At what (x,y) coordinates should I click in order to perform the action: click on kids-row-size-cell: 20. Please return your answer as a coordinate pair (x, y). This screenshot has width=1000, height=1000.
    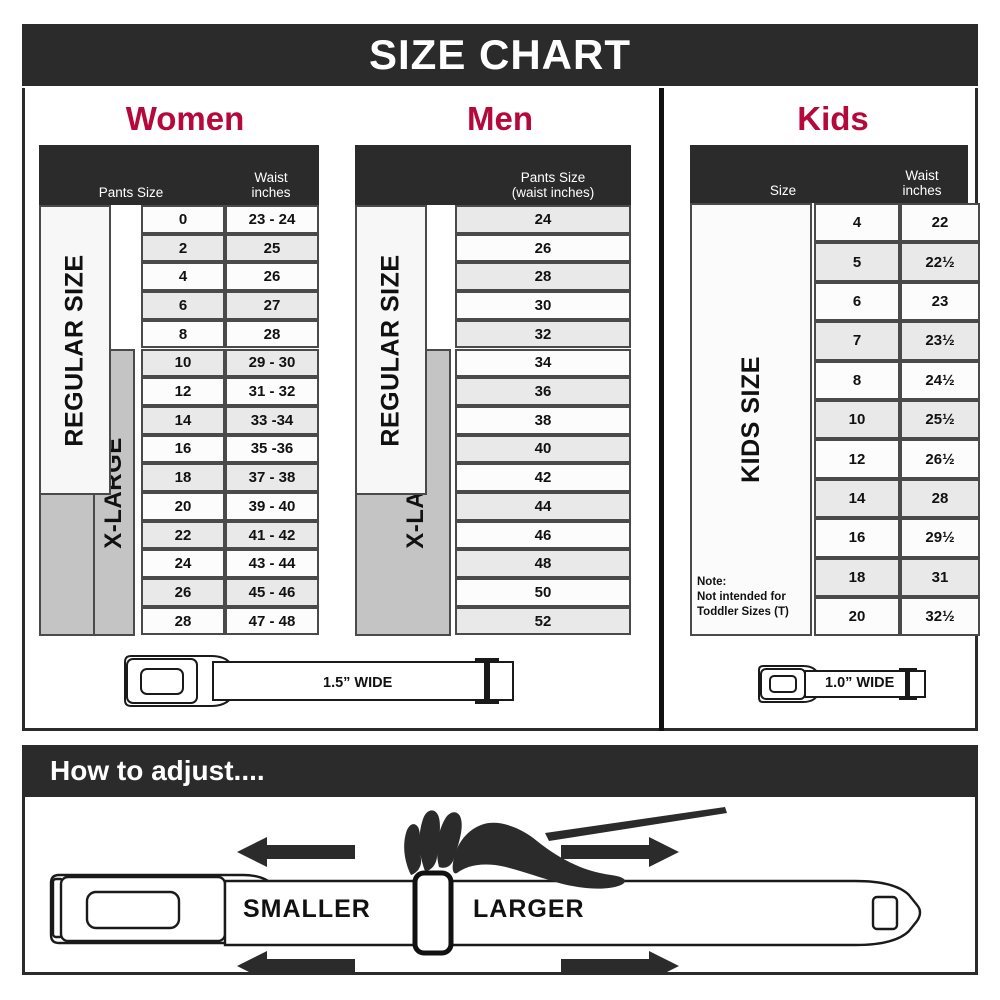
    Looking at the image, I should click on (857, 617).